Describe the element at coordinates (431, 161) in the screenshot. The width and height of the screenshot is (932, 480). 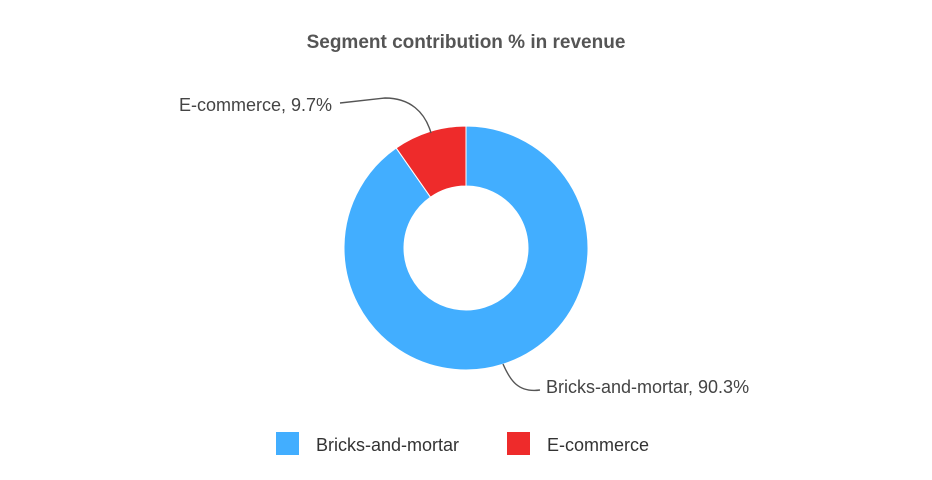
I see `slice-e-commerce` at that location.